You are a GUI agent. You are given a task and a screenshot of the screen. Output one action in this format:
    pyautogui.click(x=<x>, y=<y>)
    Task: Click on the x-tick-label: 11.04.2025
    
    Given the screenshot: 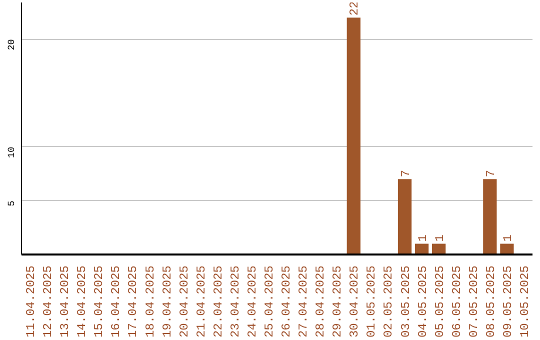 What is the action you would take?
    pyautogui.click(x=31, y=301)
    